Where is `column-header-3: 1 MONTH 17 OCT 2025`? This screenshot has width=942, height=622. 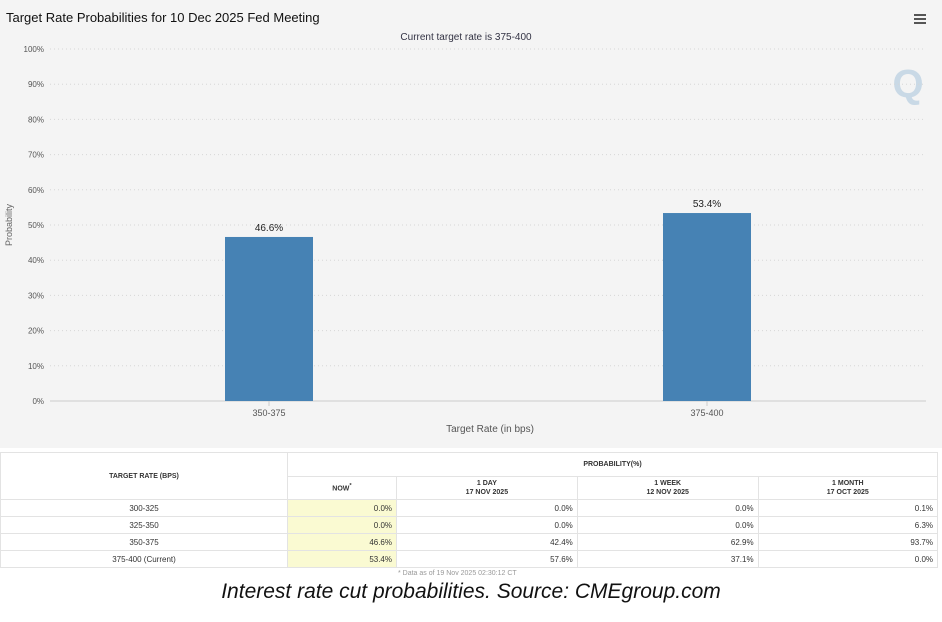 column-header-3: 1 MONTH 17 OCT 2025 is located at coordinates (848, 487).